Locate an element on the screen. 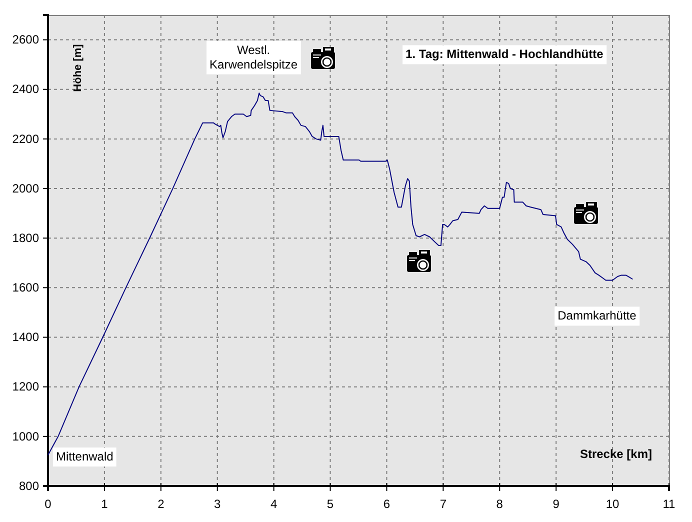 This screenshot has height=522, width=692. x-tick-label: 6 is located at coordinates (386, 504).